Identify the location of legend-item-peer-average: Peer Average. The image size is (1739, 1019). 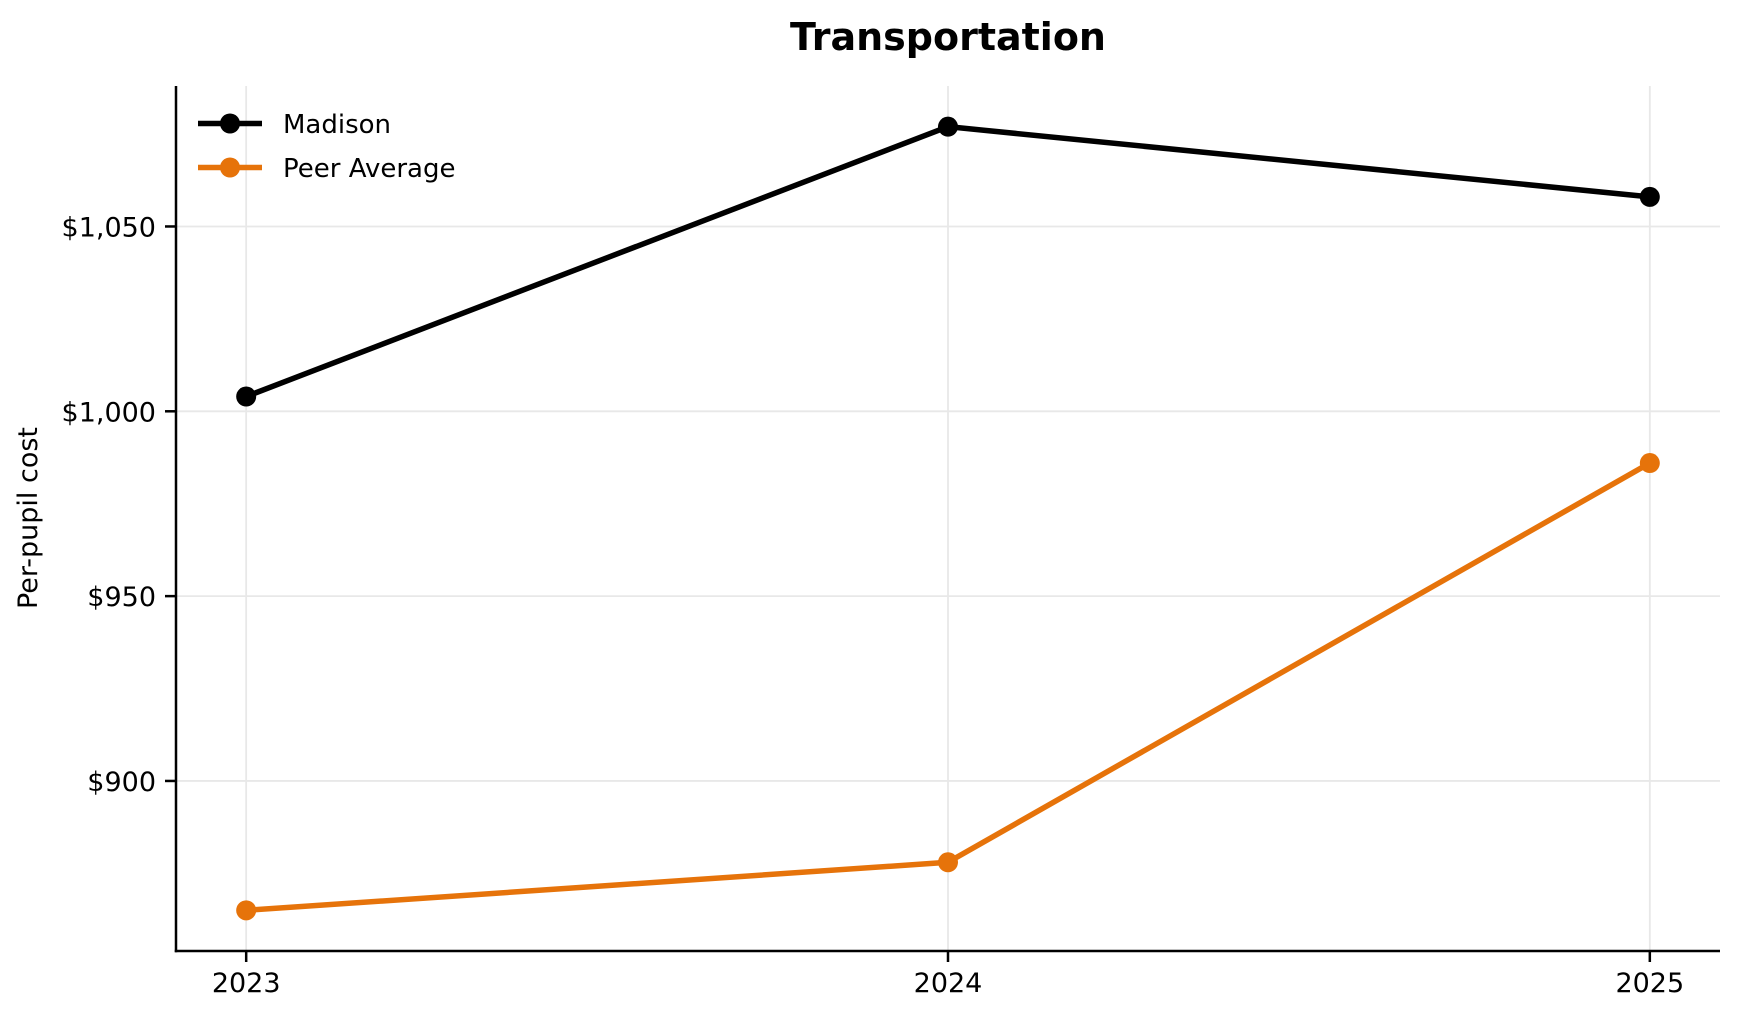
(326, 169).